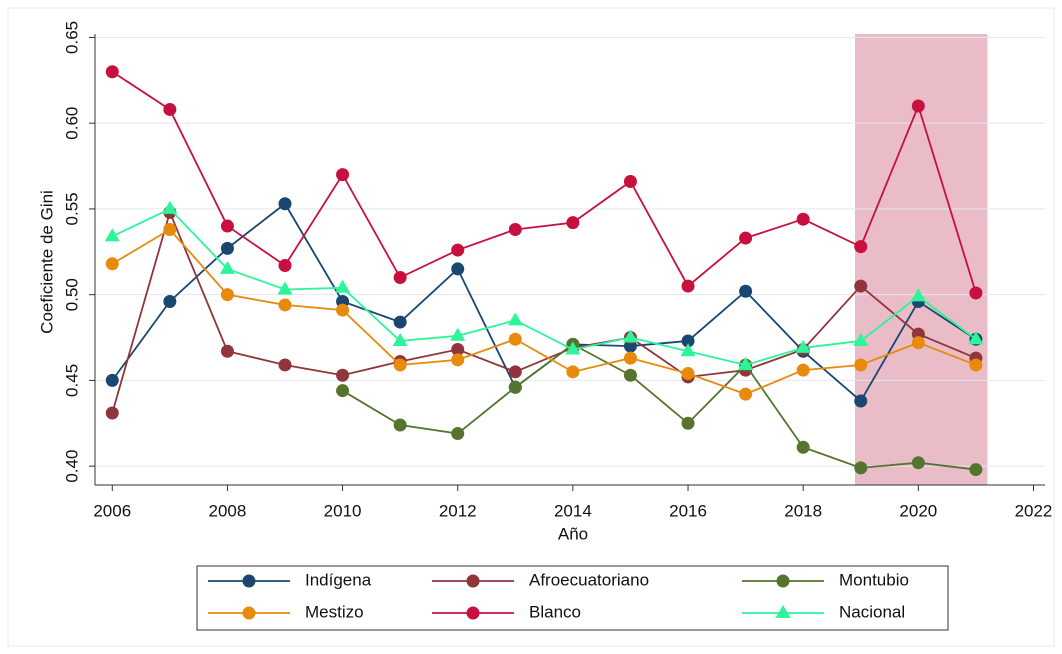  What do you see at coordinates (918, 510) in the screenshot?
I see `x-tick-label: 2020` at bounding box center [918, 510].